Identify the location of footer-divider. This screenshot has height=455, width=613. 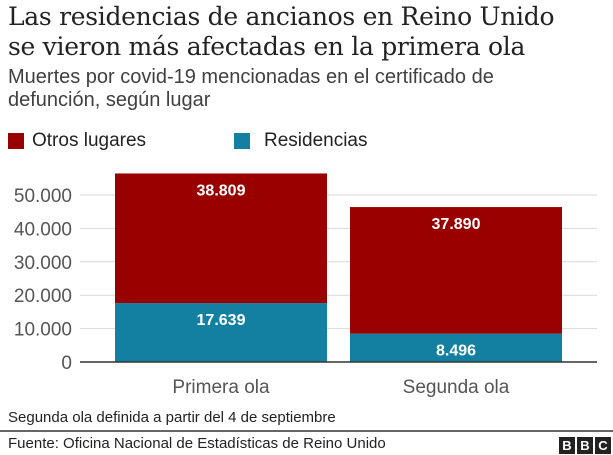
(306, 431).